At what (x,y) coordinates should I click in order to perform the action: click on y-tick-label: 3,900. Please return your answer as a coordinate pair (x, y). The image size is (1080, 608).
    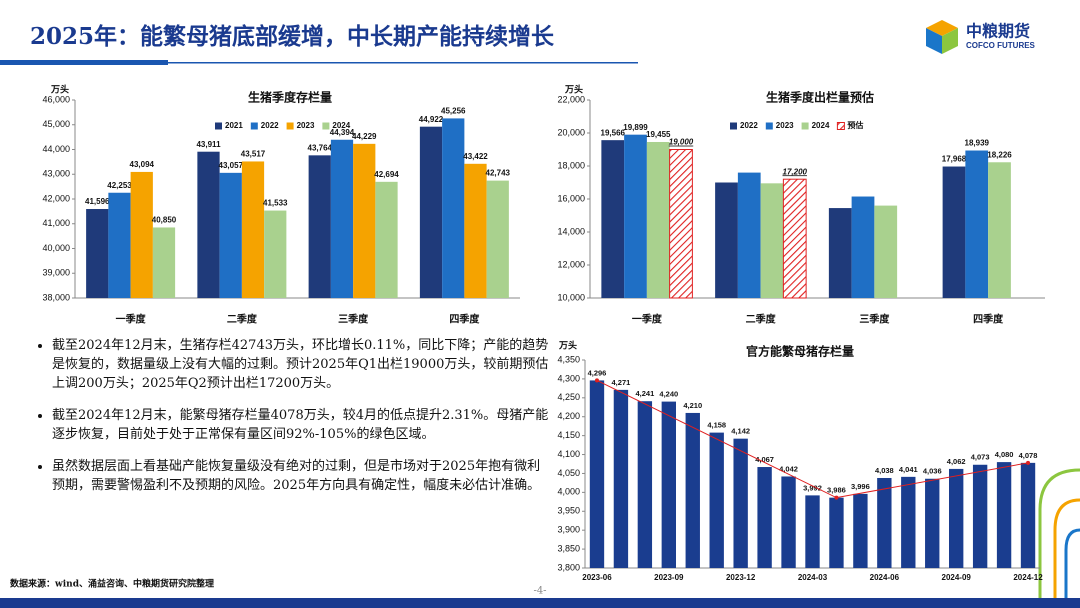
    Looking at the image, I should click on (568, 530).